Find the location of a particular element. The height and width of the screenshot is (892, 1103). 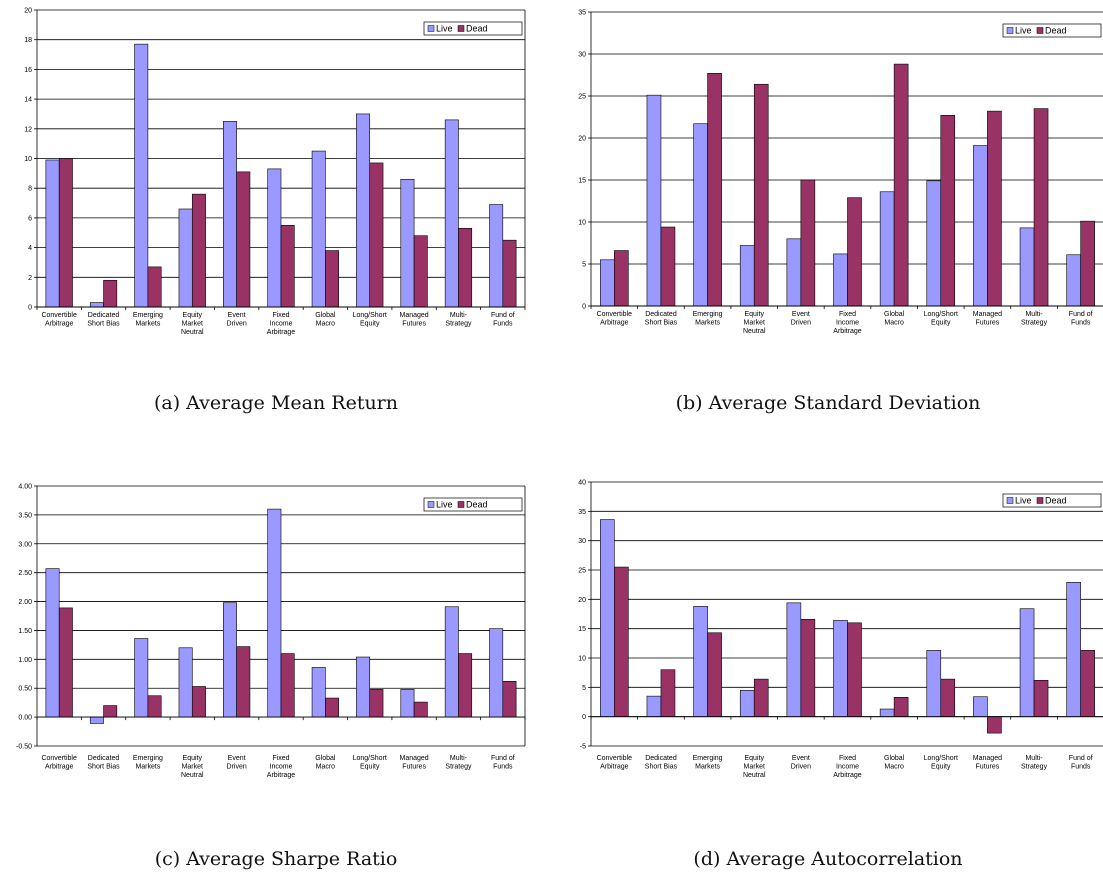

legend-label-dead: Dead is located at coordinates (477, 29).